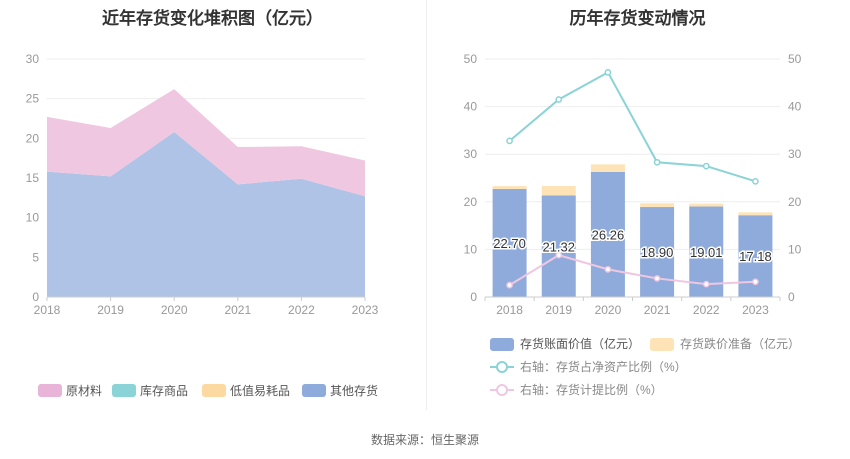 This screenshot has width=850, height=459. I want to click on left-y-tick-label: 15, so click(33, 178).